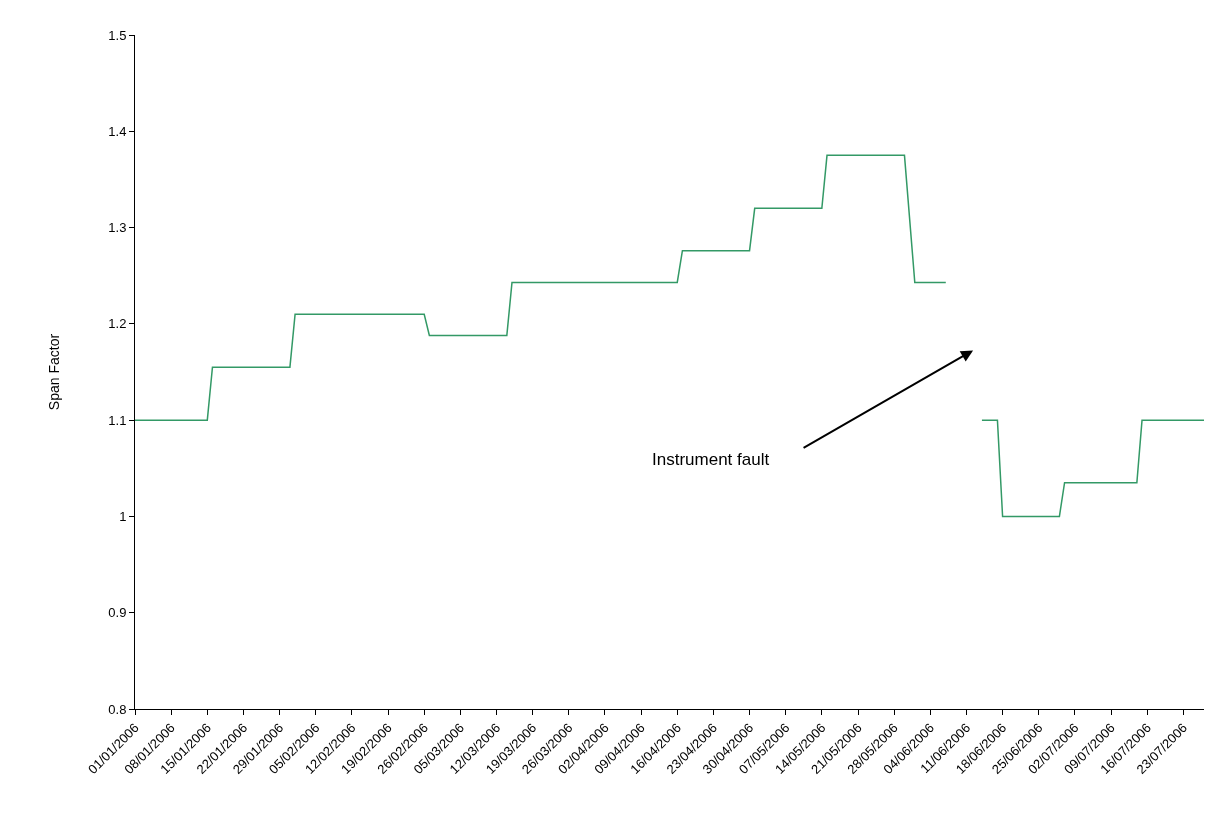 The width and height of the screenshot is (1209, 819). I want to click on y-tick-label: 1.4, so click(117, 131).